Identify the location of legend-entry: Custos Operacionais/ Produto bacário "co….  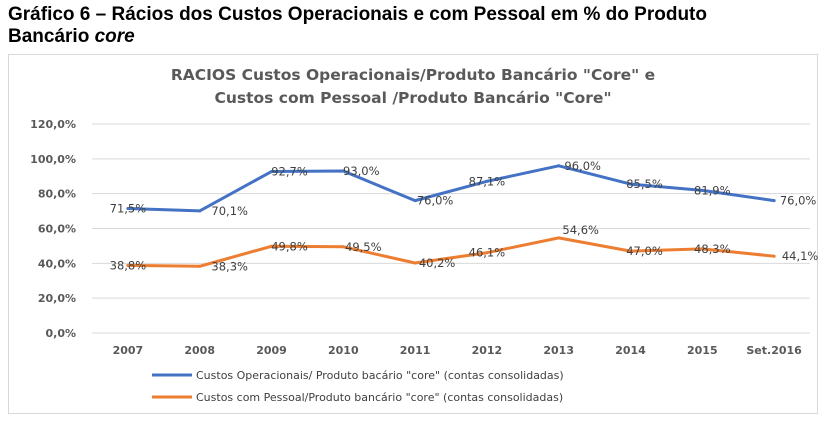
(380, 375).